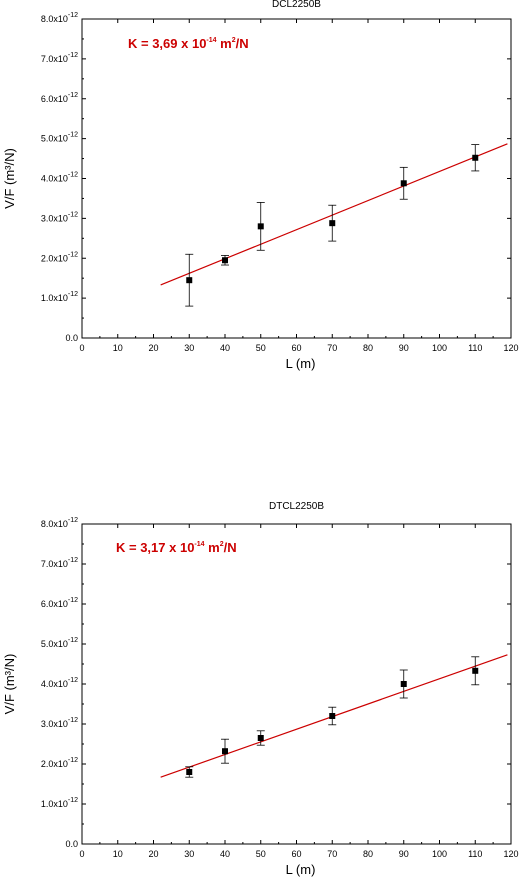  I want to click on chart-title: DTCL2250B, so click(296, 506).